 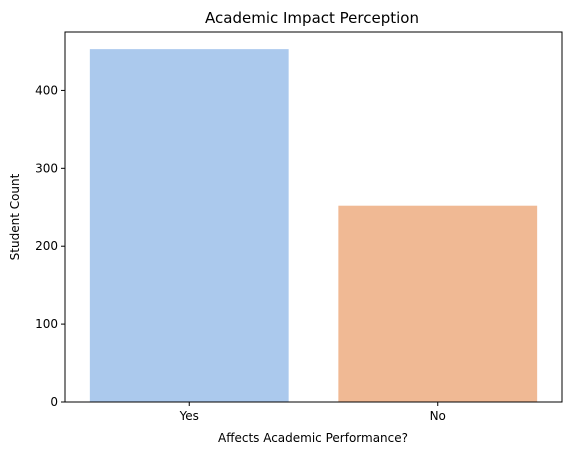 I want to click on y-tick-label: 300, so click(x=46, y=168).